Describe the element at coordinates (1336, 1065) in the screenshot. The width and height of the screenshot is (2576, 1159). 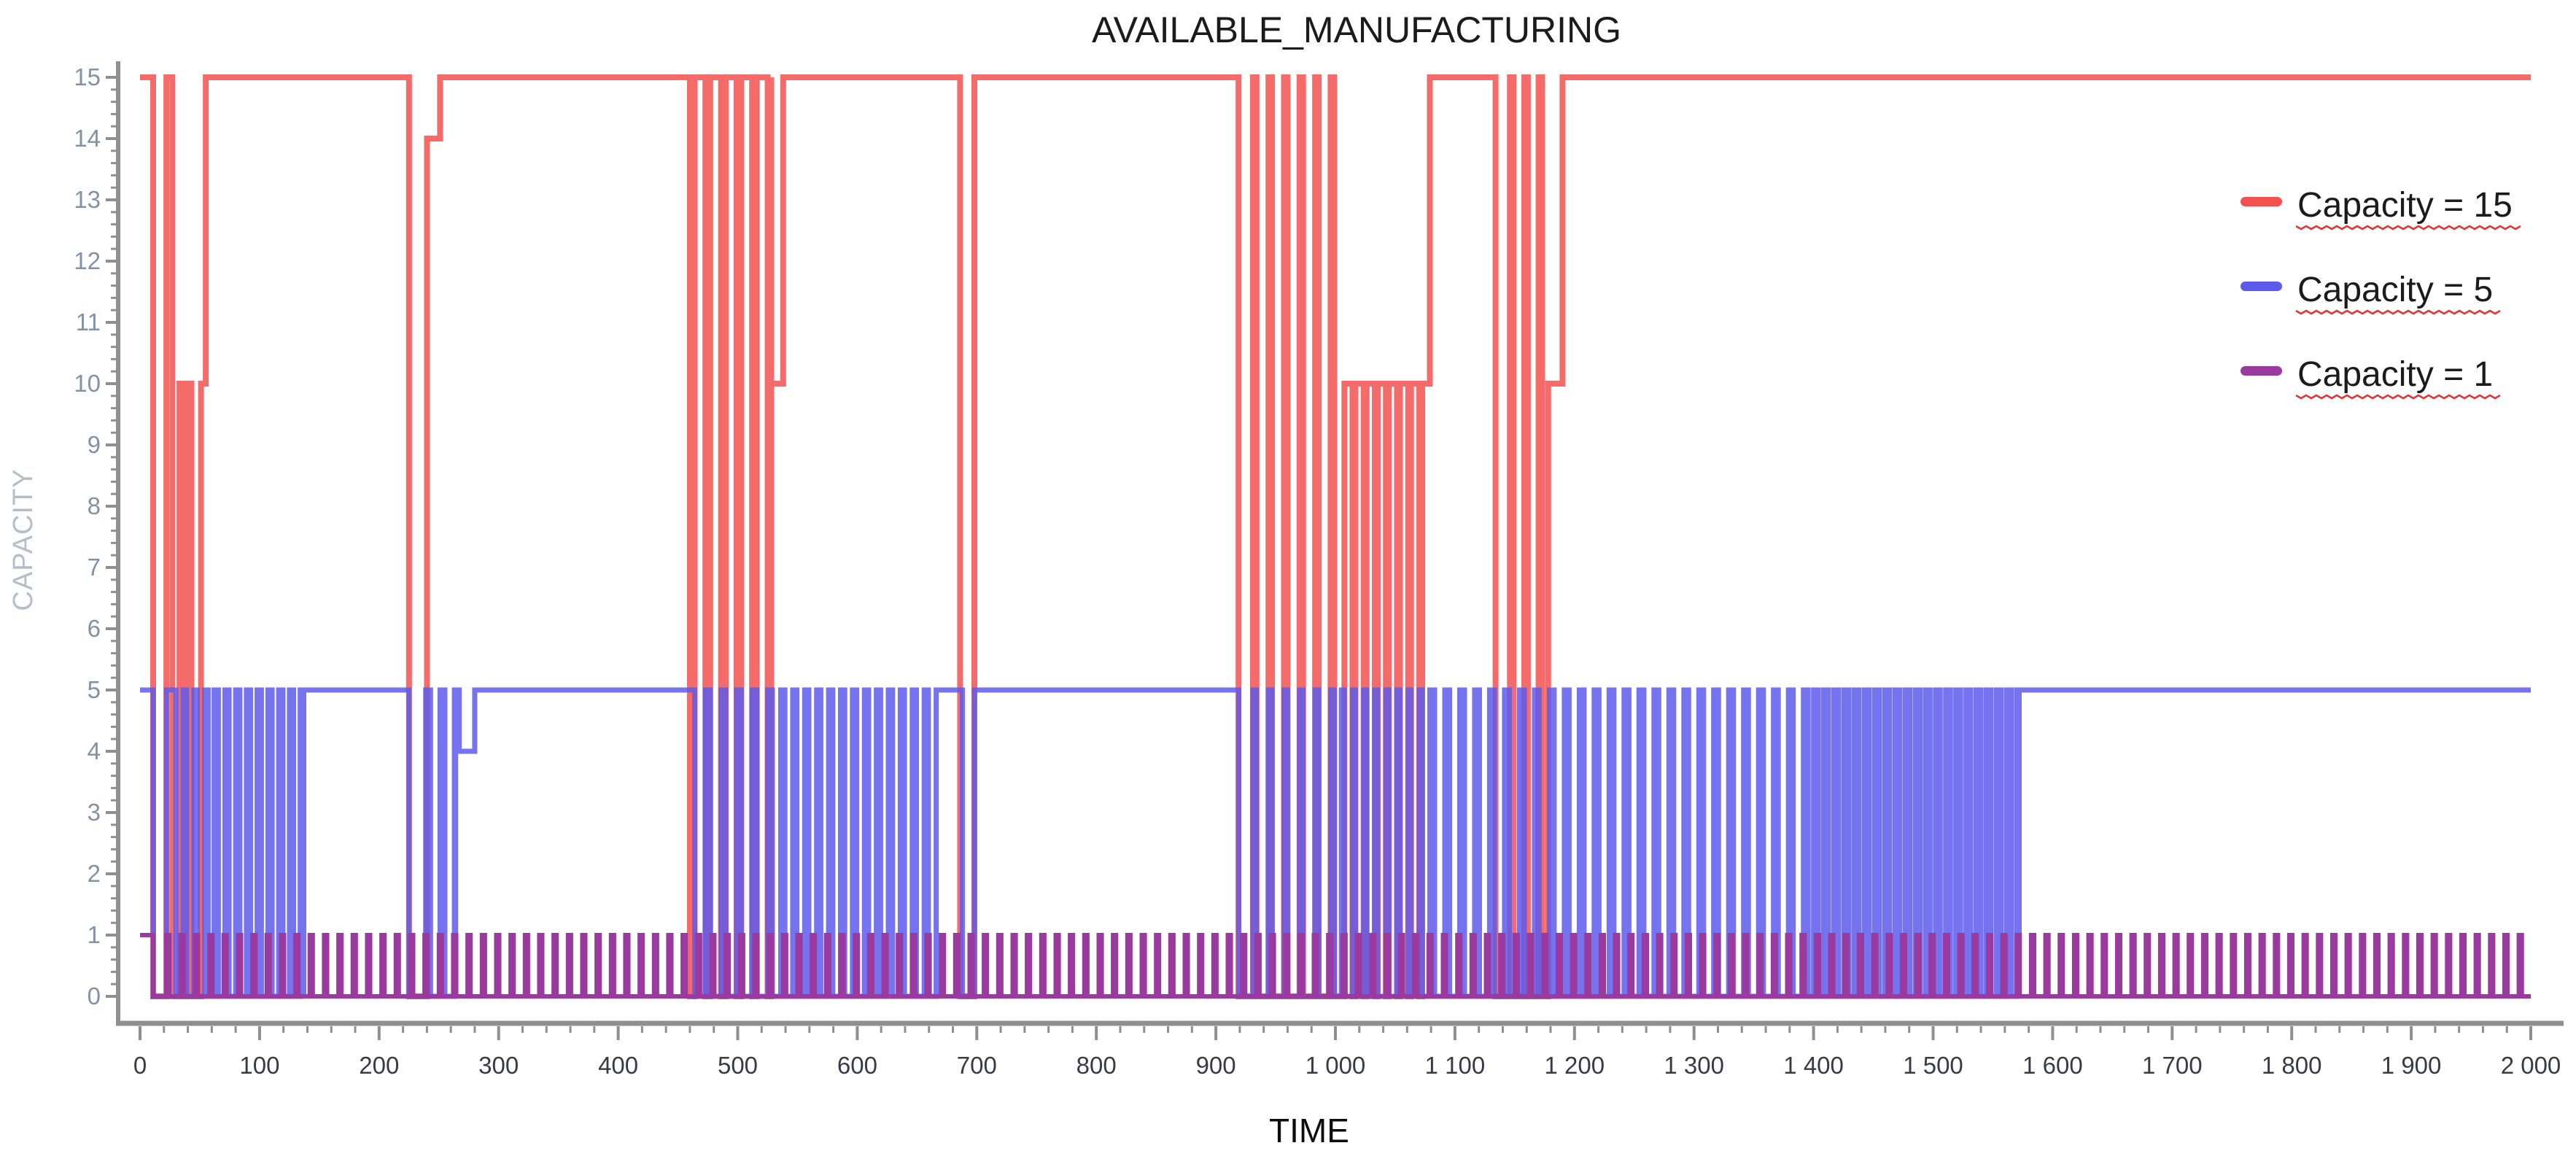
I see `x-tick-label: 1 000` at that location.